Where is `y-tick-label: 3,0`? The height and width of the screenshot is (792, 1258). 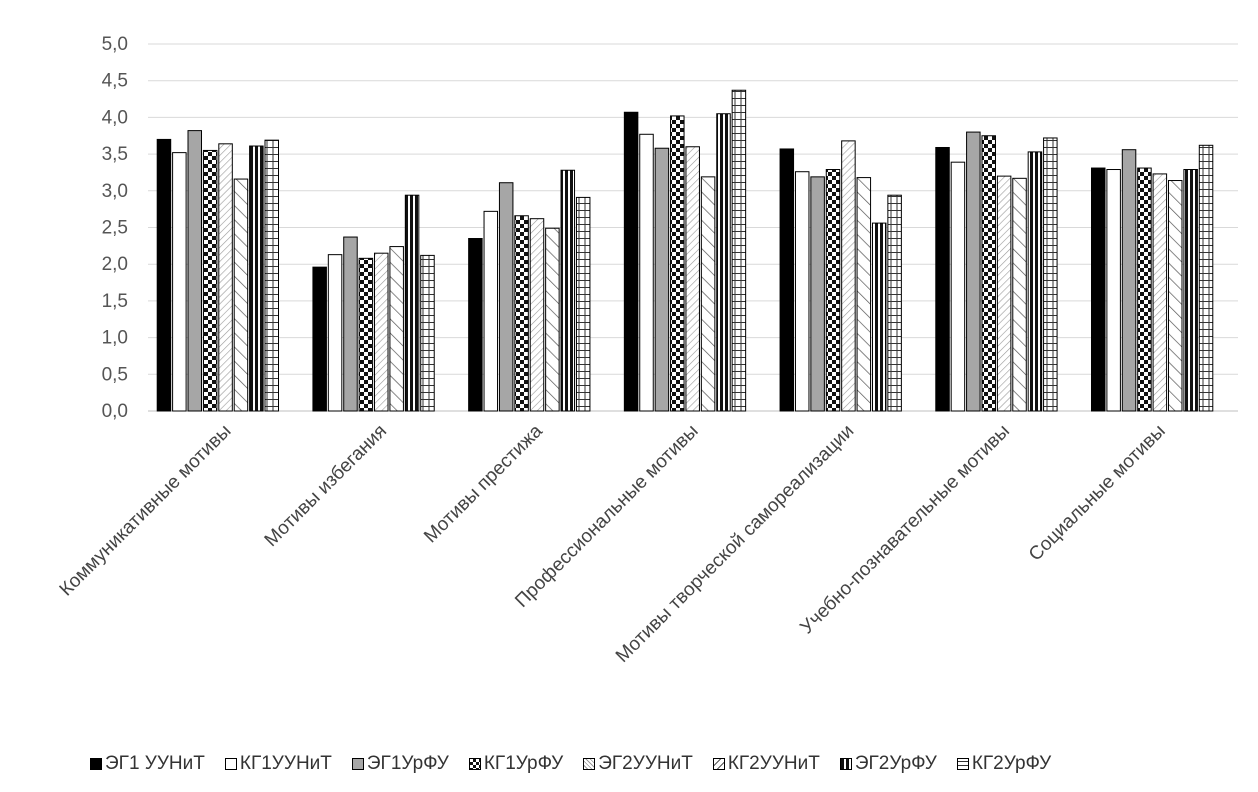
y-tick-label: 3,0 is located at coordinates (115, 191).